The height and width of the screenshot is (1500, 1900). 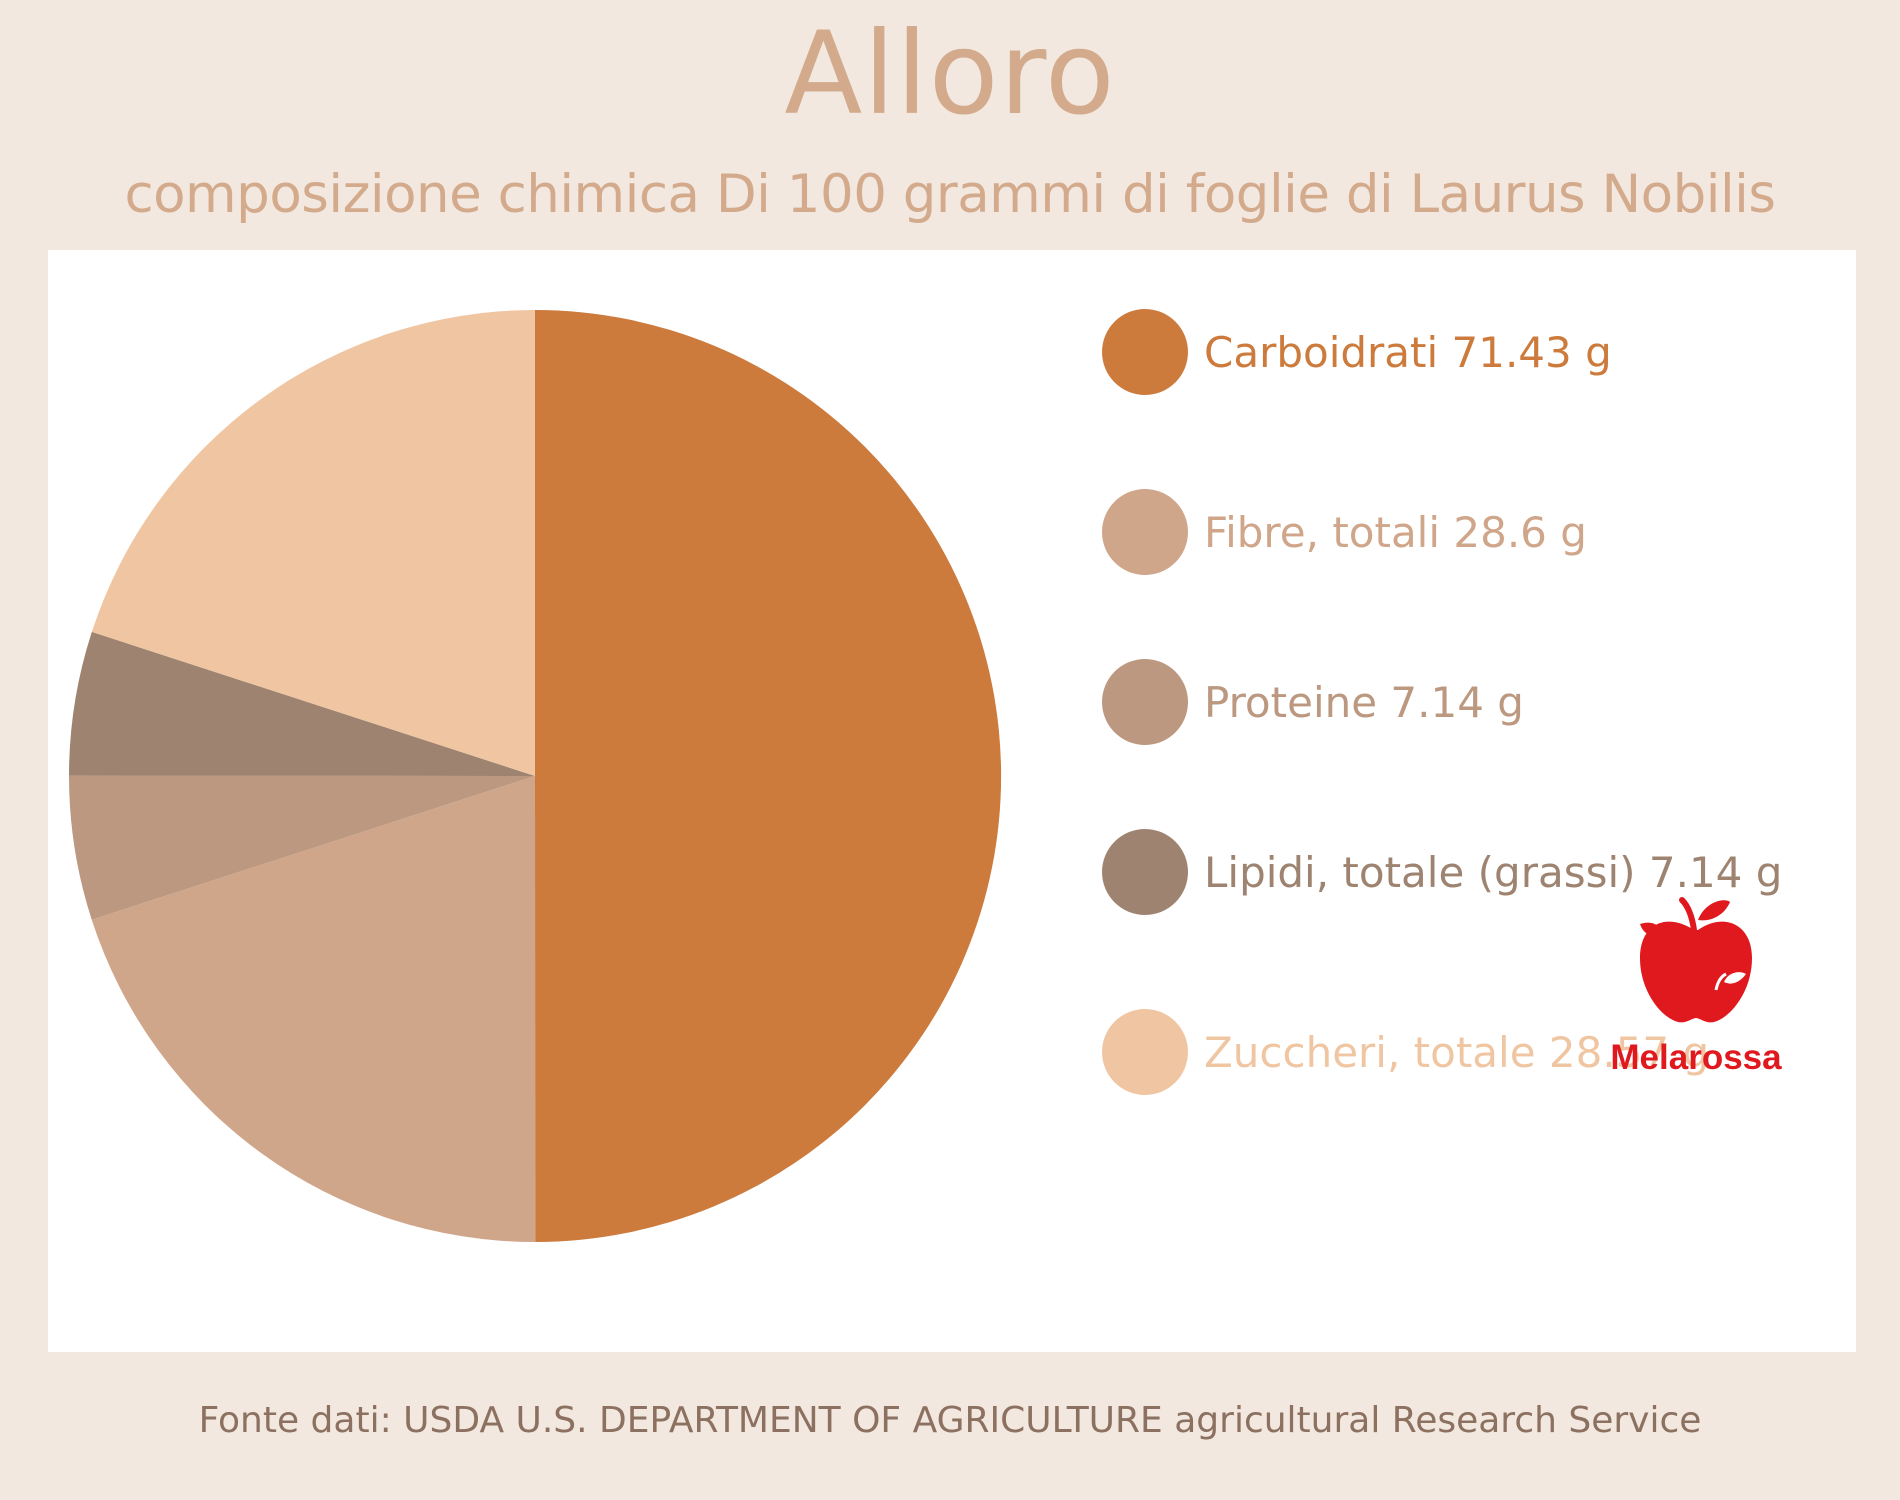 I want to click on legend-item-carboidrati: Carboidrati 71.43 g, so click(x=1357, y=352).